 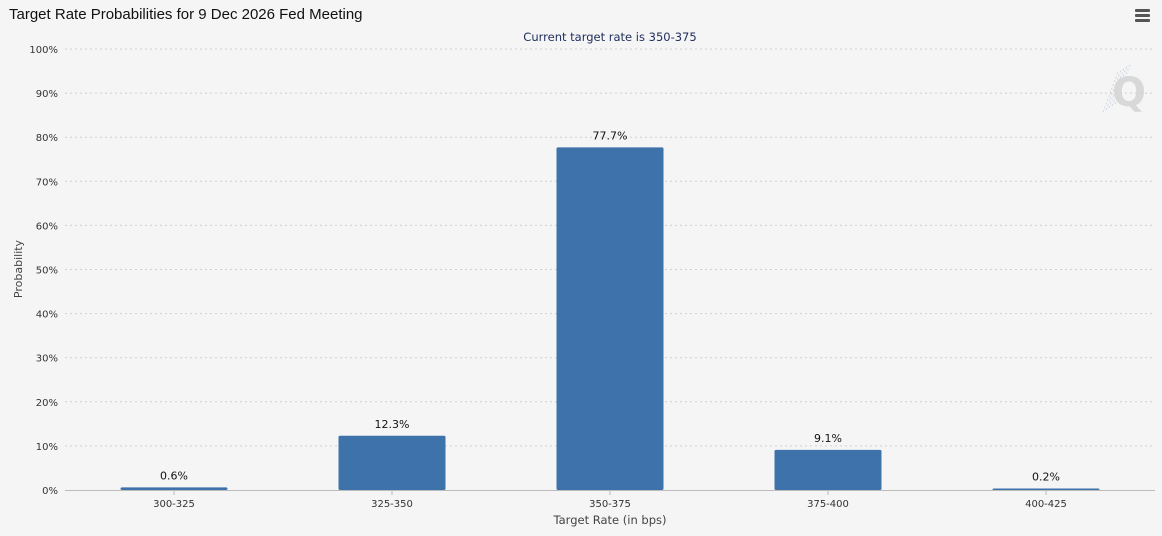 I want to click on y-tick-label: 80%, so click(x=47, y=138).